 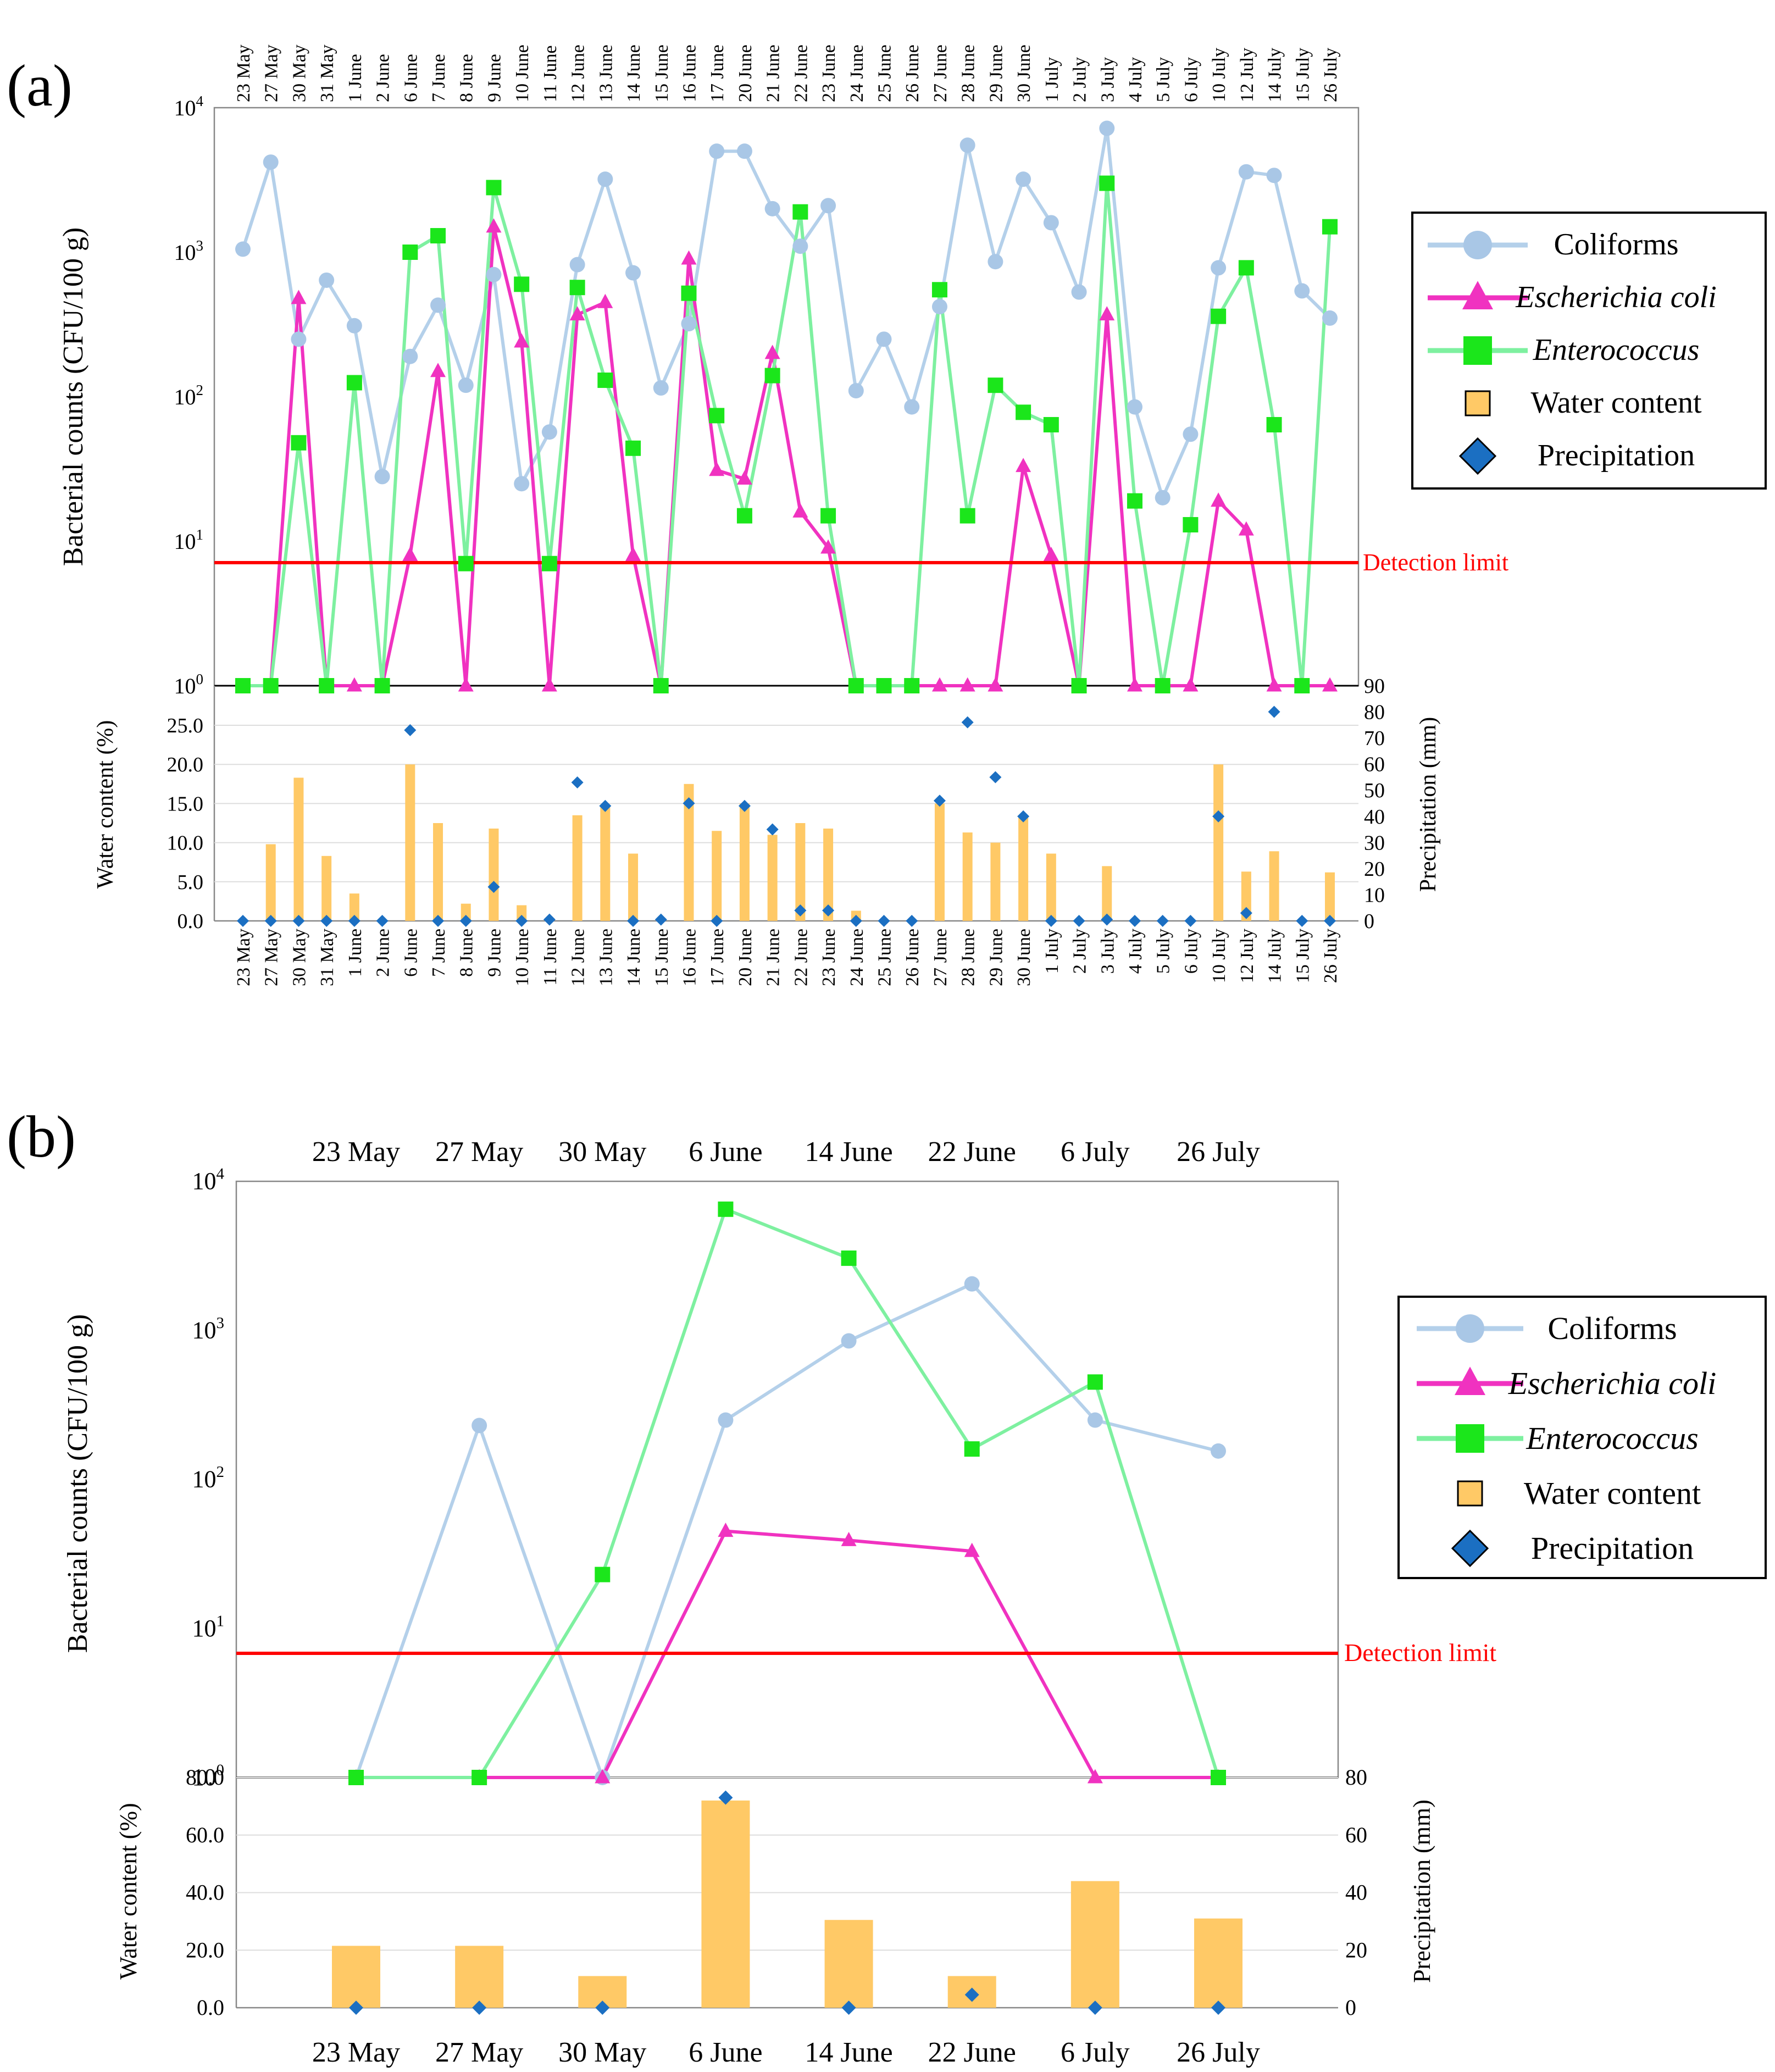 I want to click on water-tick-40-0: 40.0, so click(x=205, y=1893).